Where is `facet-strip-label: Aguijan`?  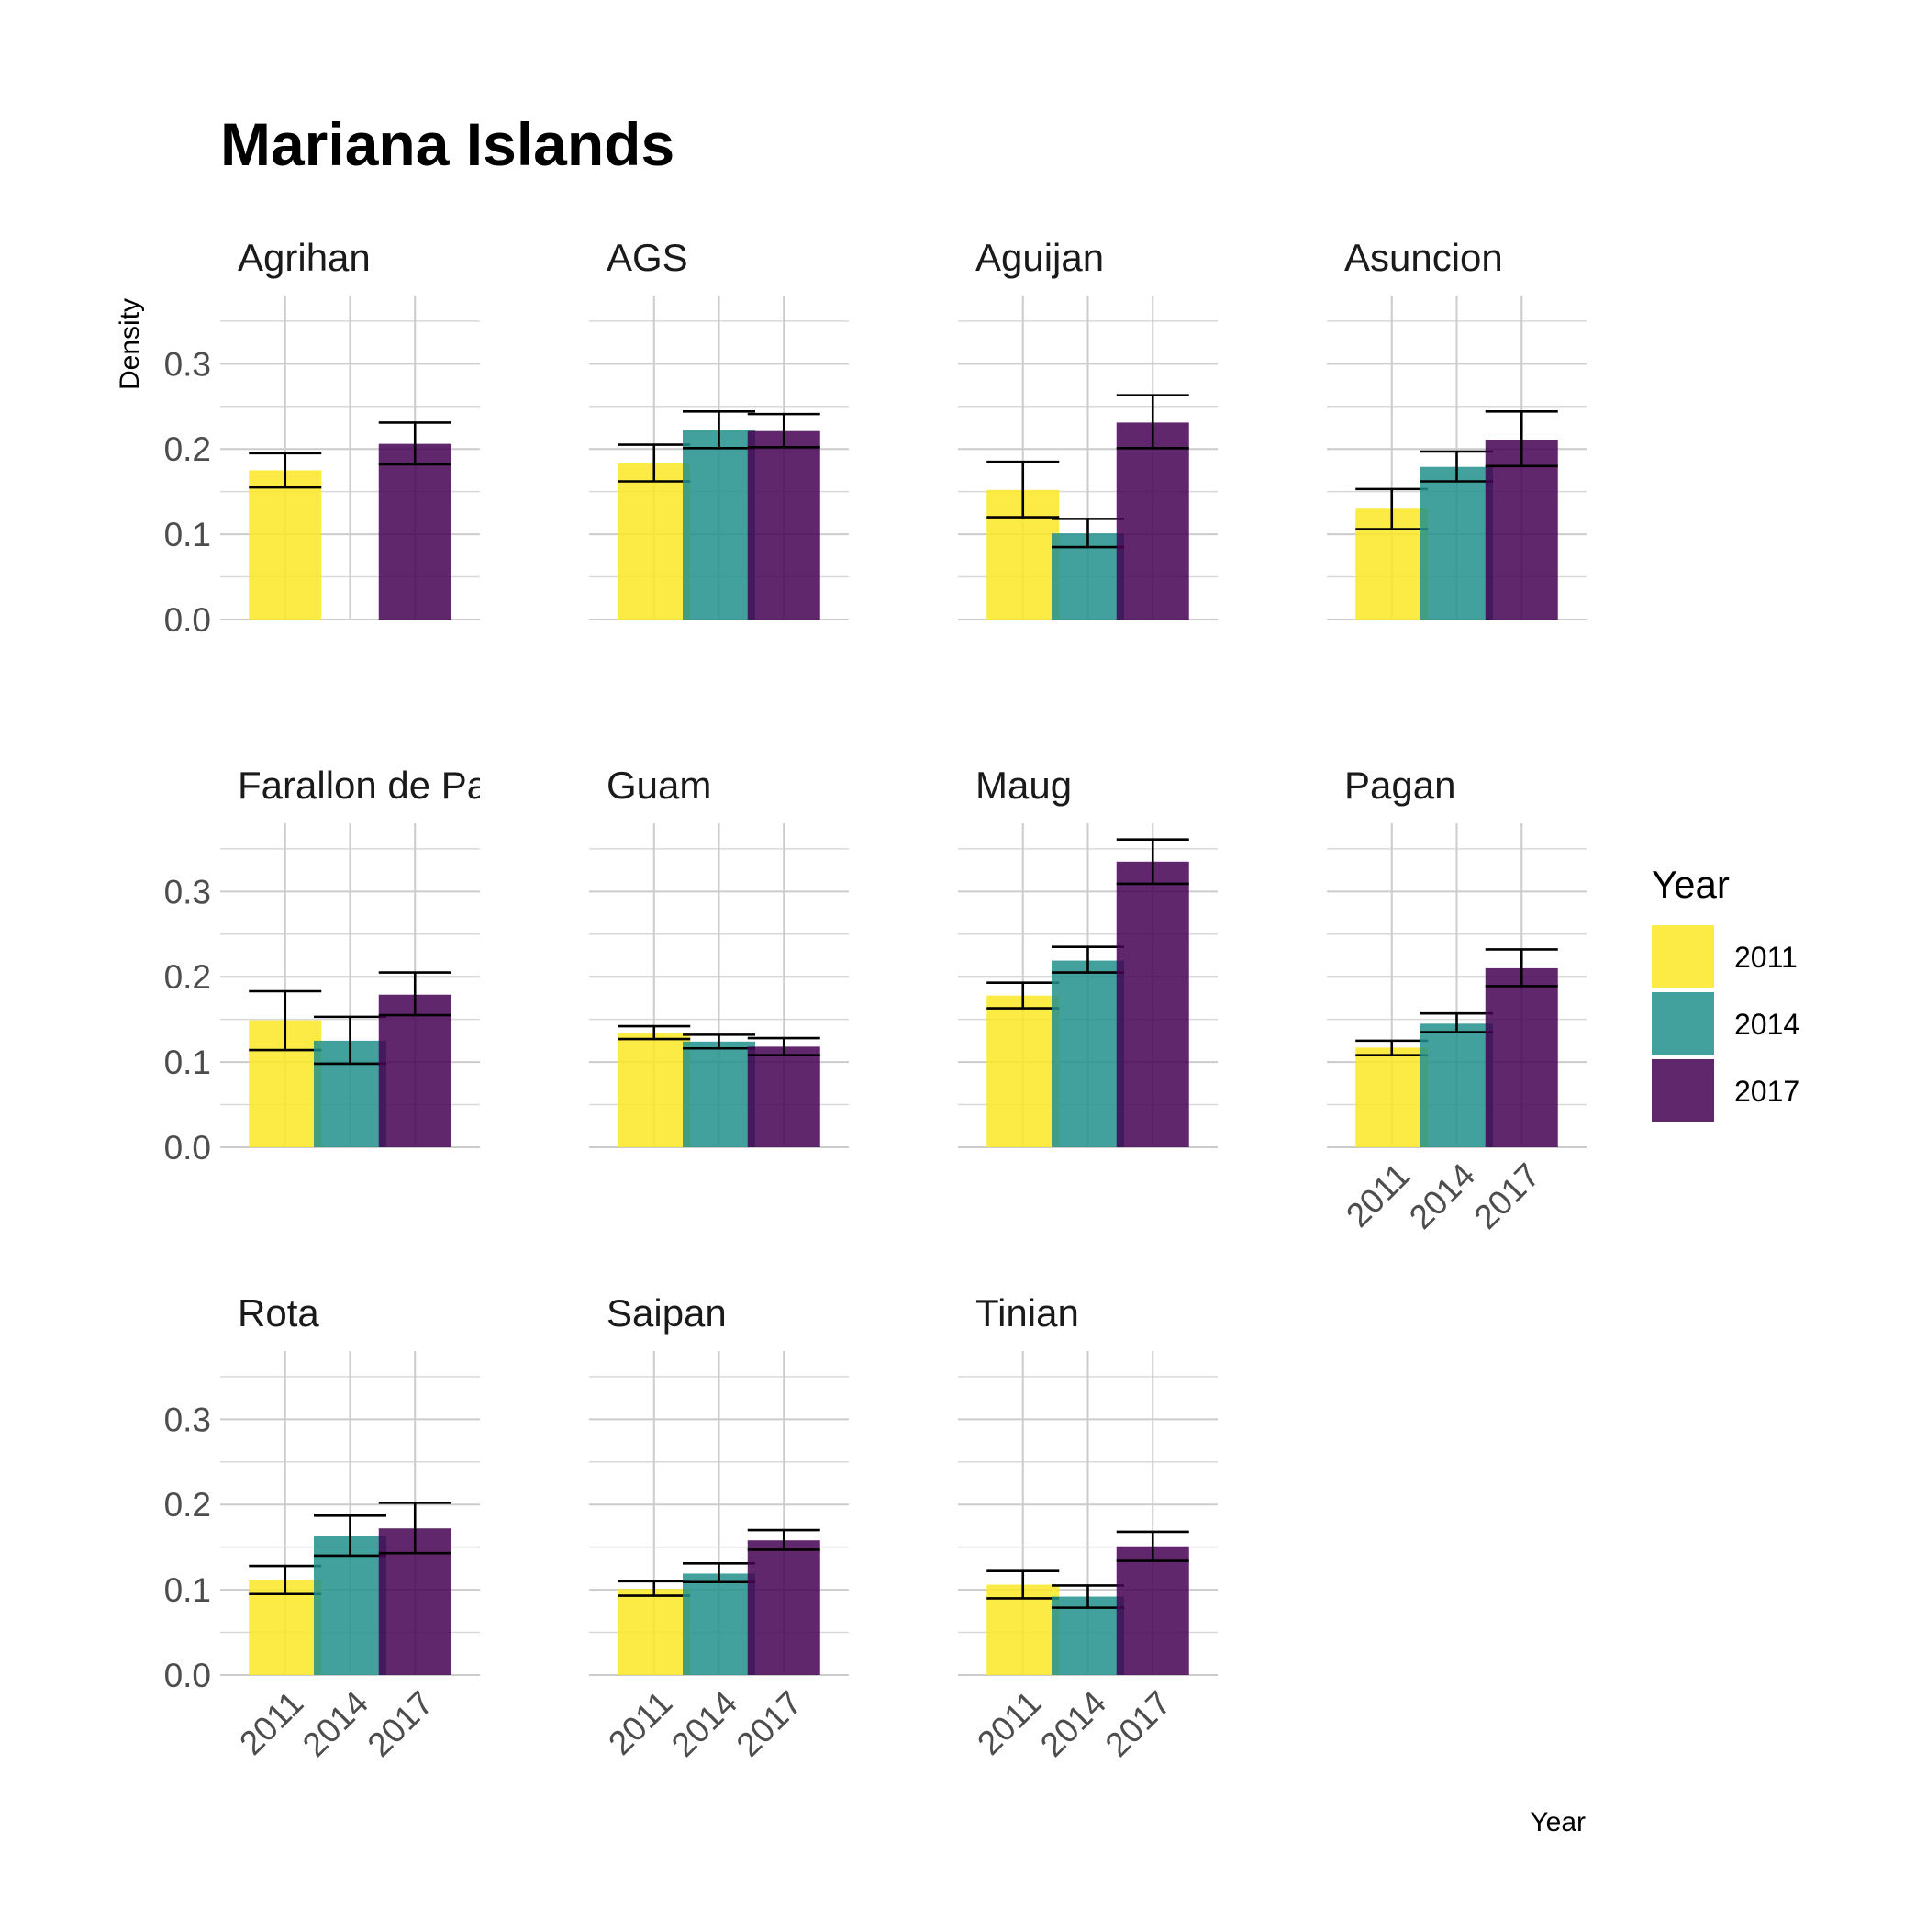 facet-strip-label: Aguijan is located at coordinates (1039, 257).